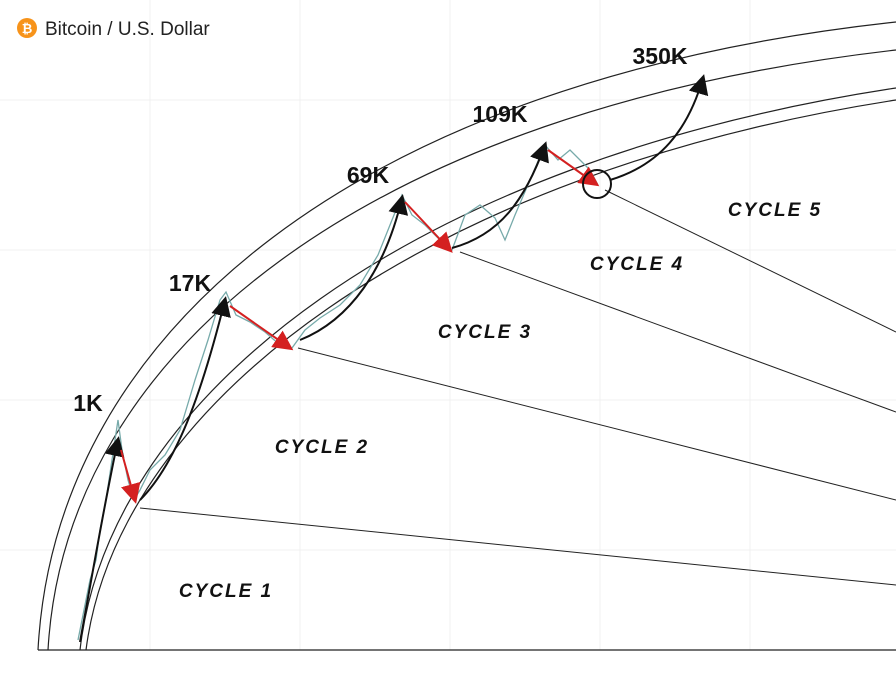 Image resolution: width=896 pixels, height=677 pixels. What do you see at coordinates (127, 29) in the screenshot?
I see `chart-title: Bitcoin / U.S. Dollar` at bounding box center [127, 29].